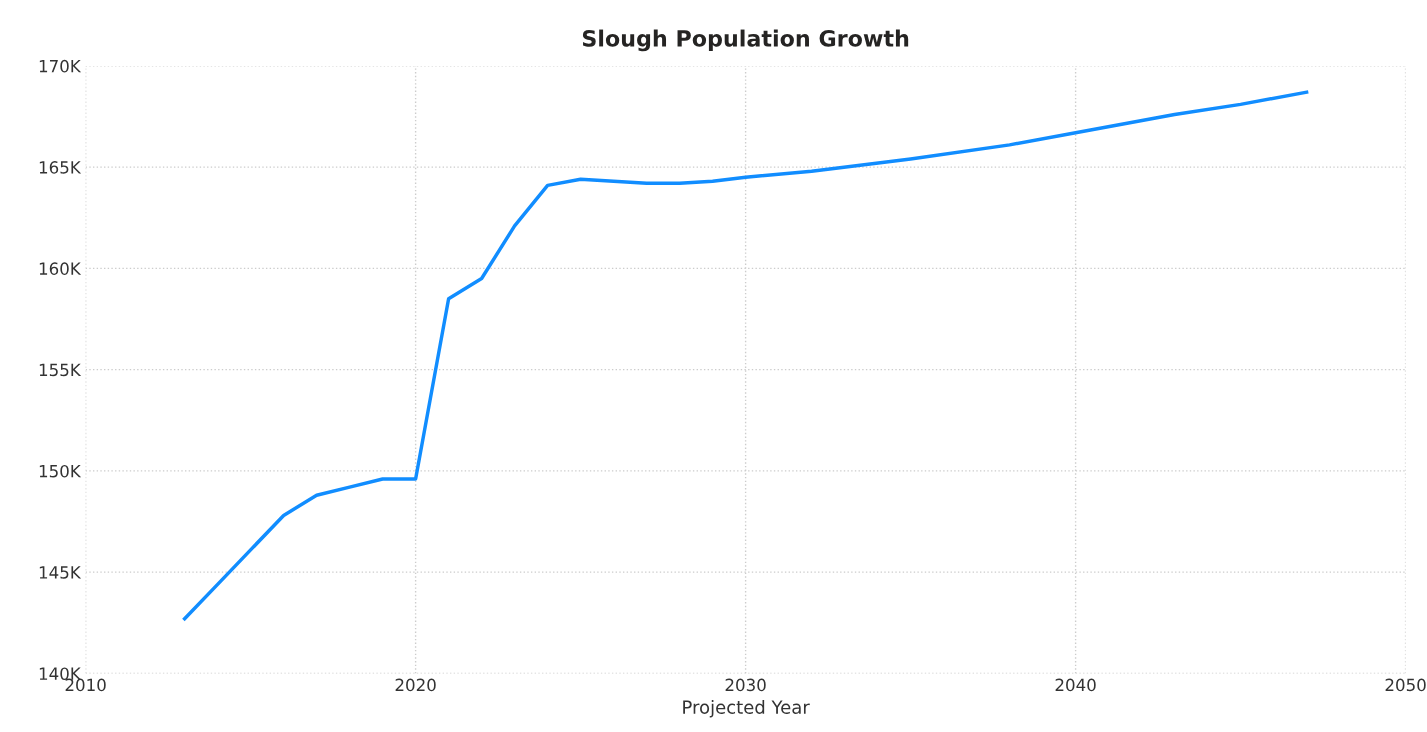  What do you see at coordinates (60, 471) in the screenshot?
I see `y-tick-label: 150K` at bounding box center [60, 471].